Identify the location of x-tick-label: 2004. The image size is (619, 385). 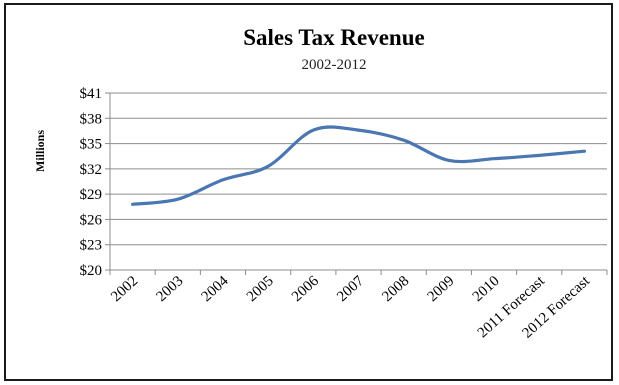
(215, 289).